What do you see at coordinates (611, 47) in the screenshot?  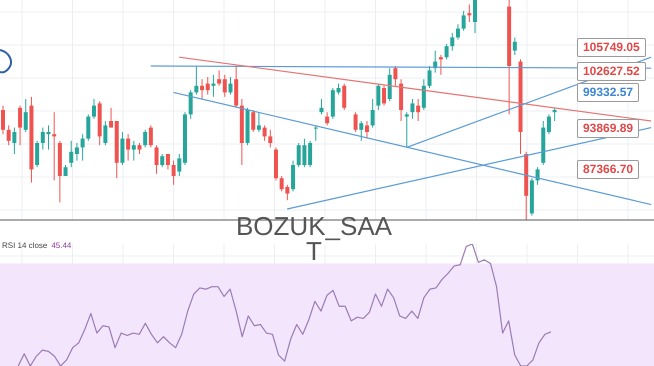 I see `annotation: 105749.05` at bounding box center [611, 47].